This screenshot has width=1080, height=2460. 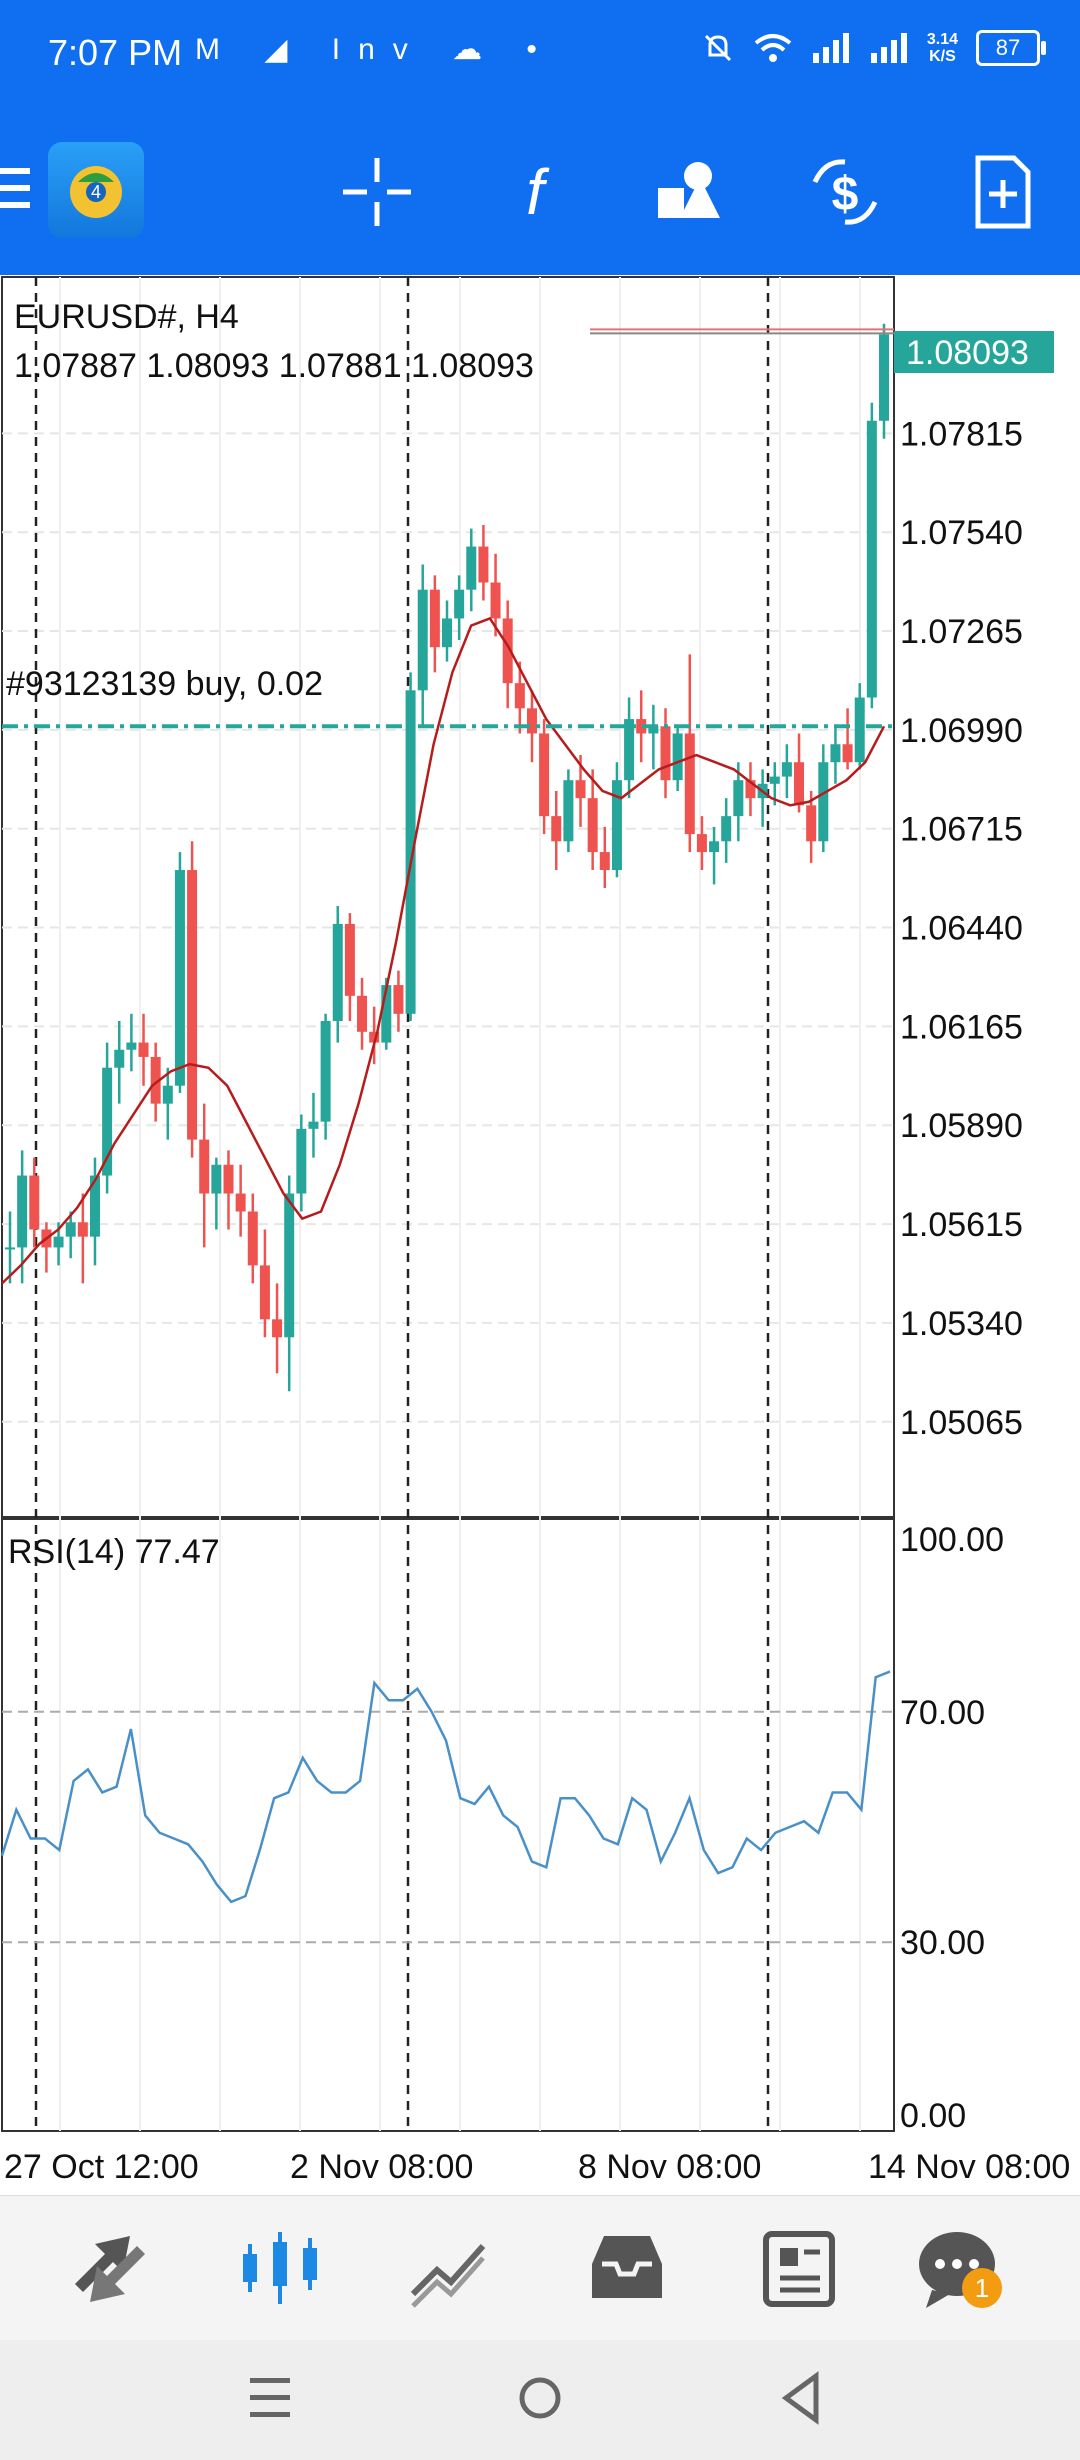 What do you see at coordinates (274, 366) in the screenshot?
I see `ohlc-label: 1.07887 1.08093 1.07881 1.08093` at bounding box center [274, 366].